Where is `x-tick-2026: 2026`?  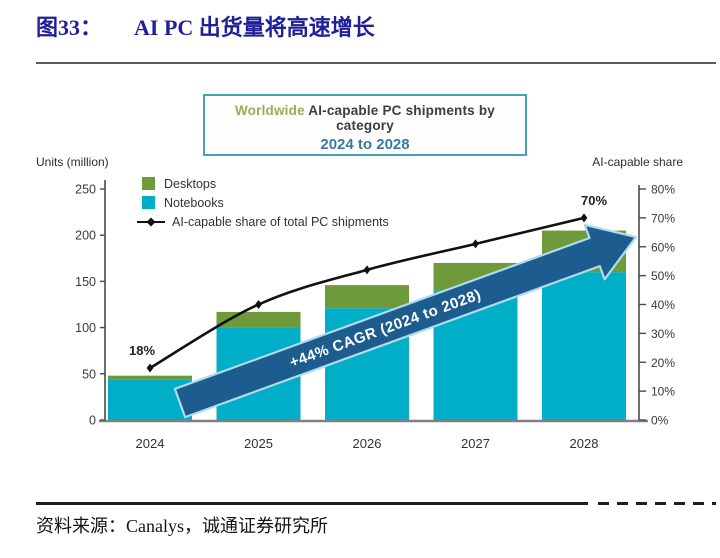 x-tick-2026: 2026 is located at coordinates (367, 443).